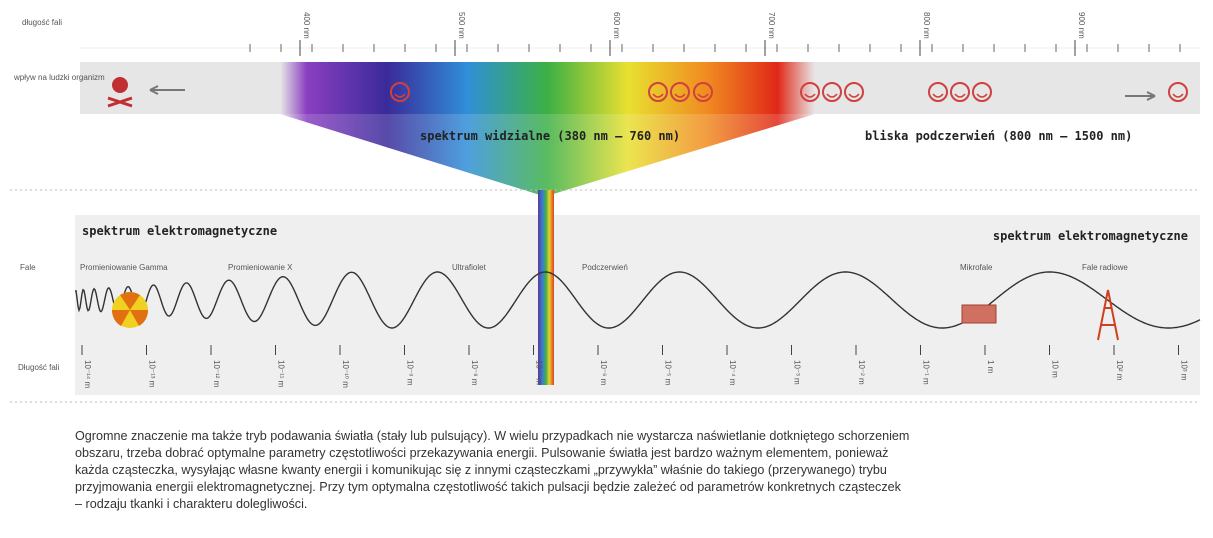 The width and height of the screenshot is (1213, 538). I want to click on wave-label: Promieniowanie Gamma, so click(124, 267).